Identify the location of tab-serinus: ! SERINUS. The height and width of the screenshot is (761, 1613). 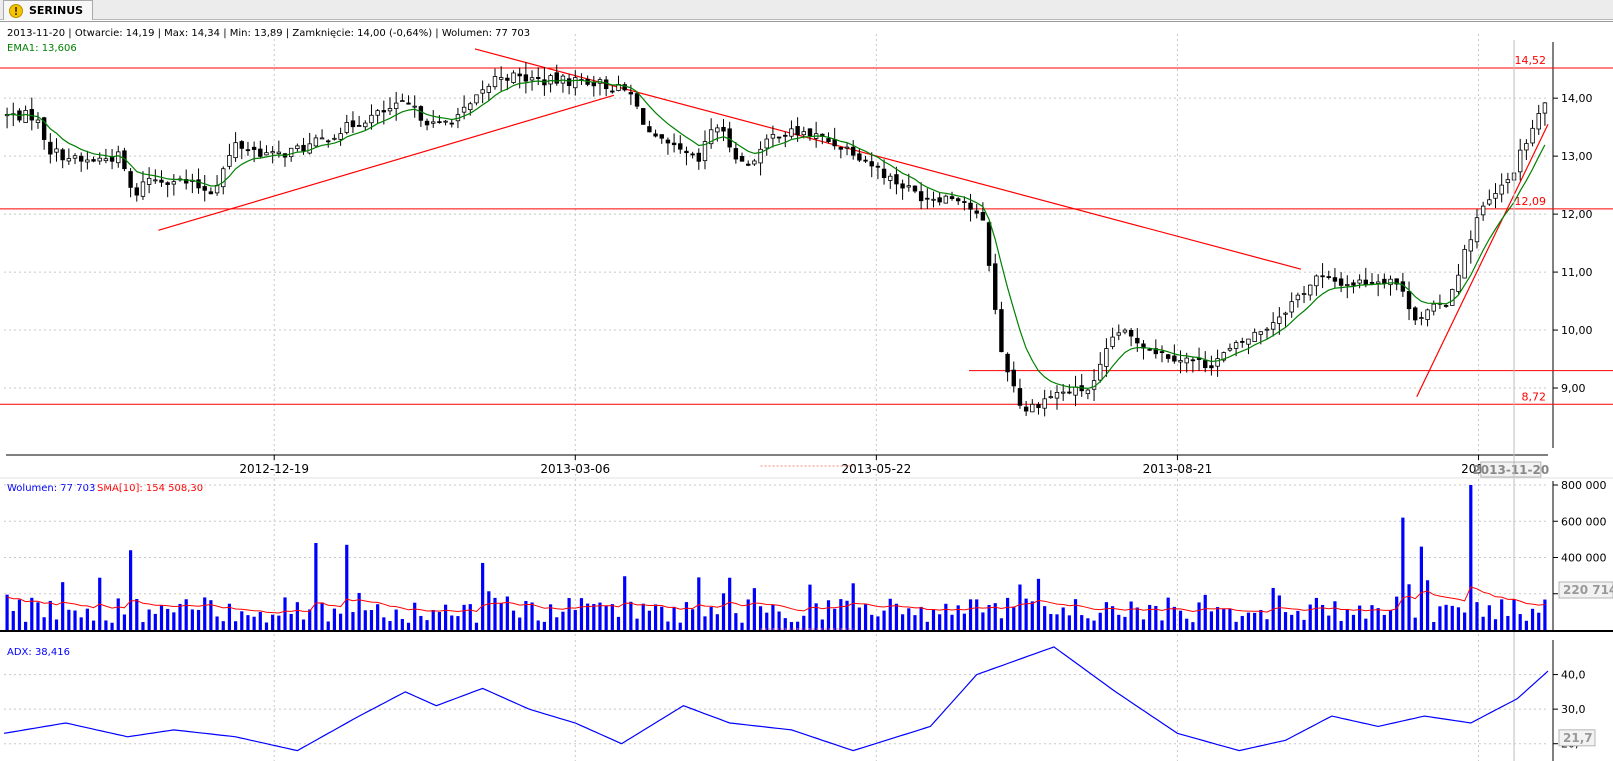
(48, 10).